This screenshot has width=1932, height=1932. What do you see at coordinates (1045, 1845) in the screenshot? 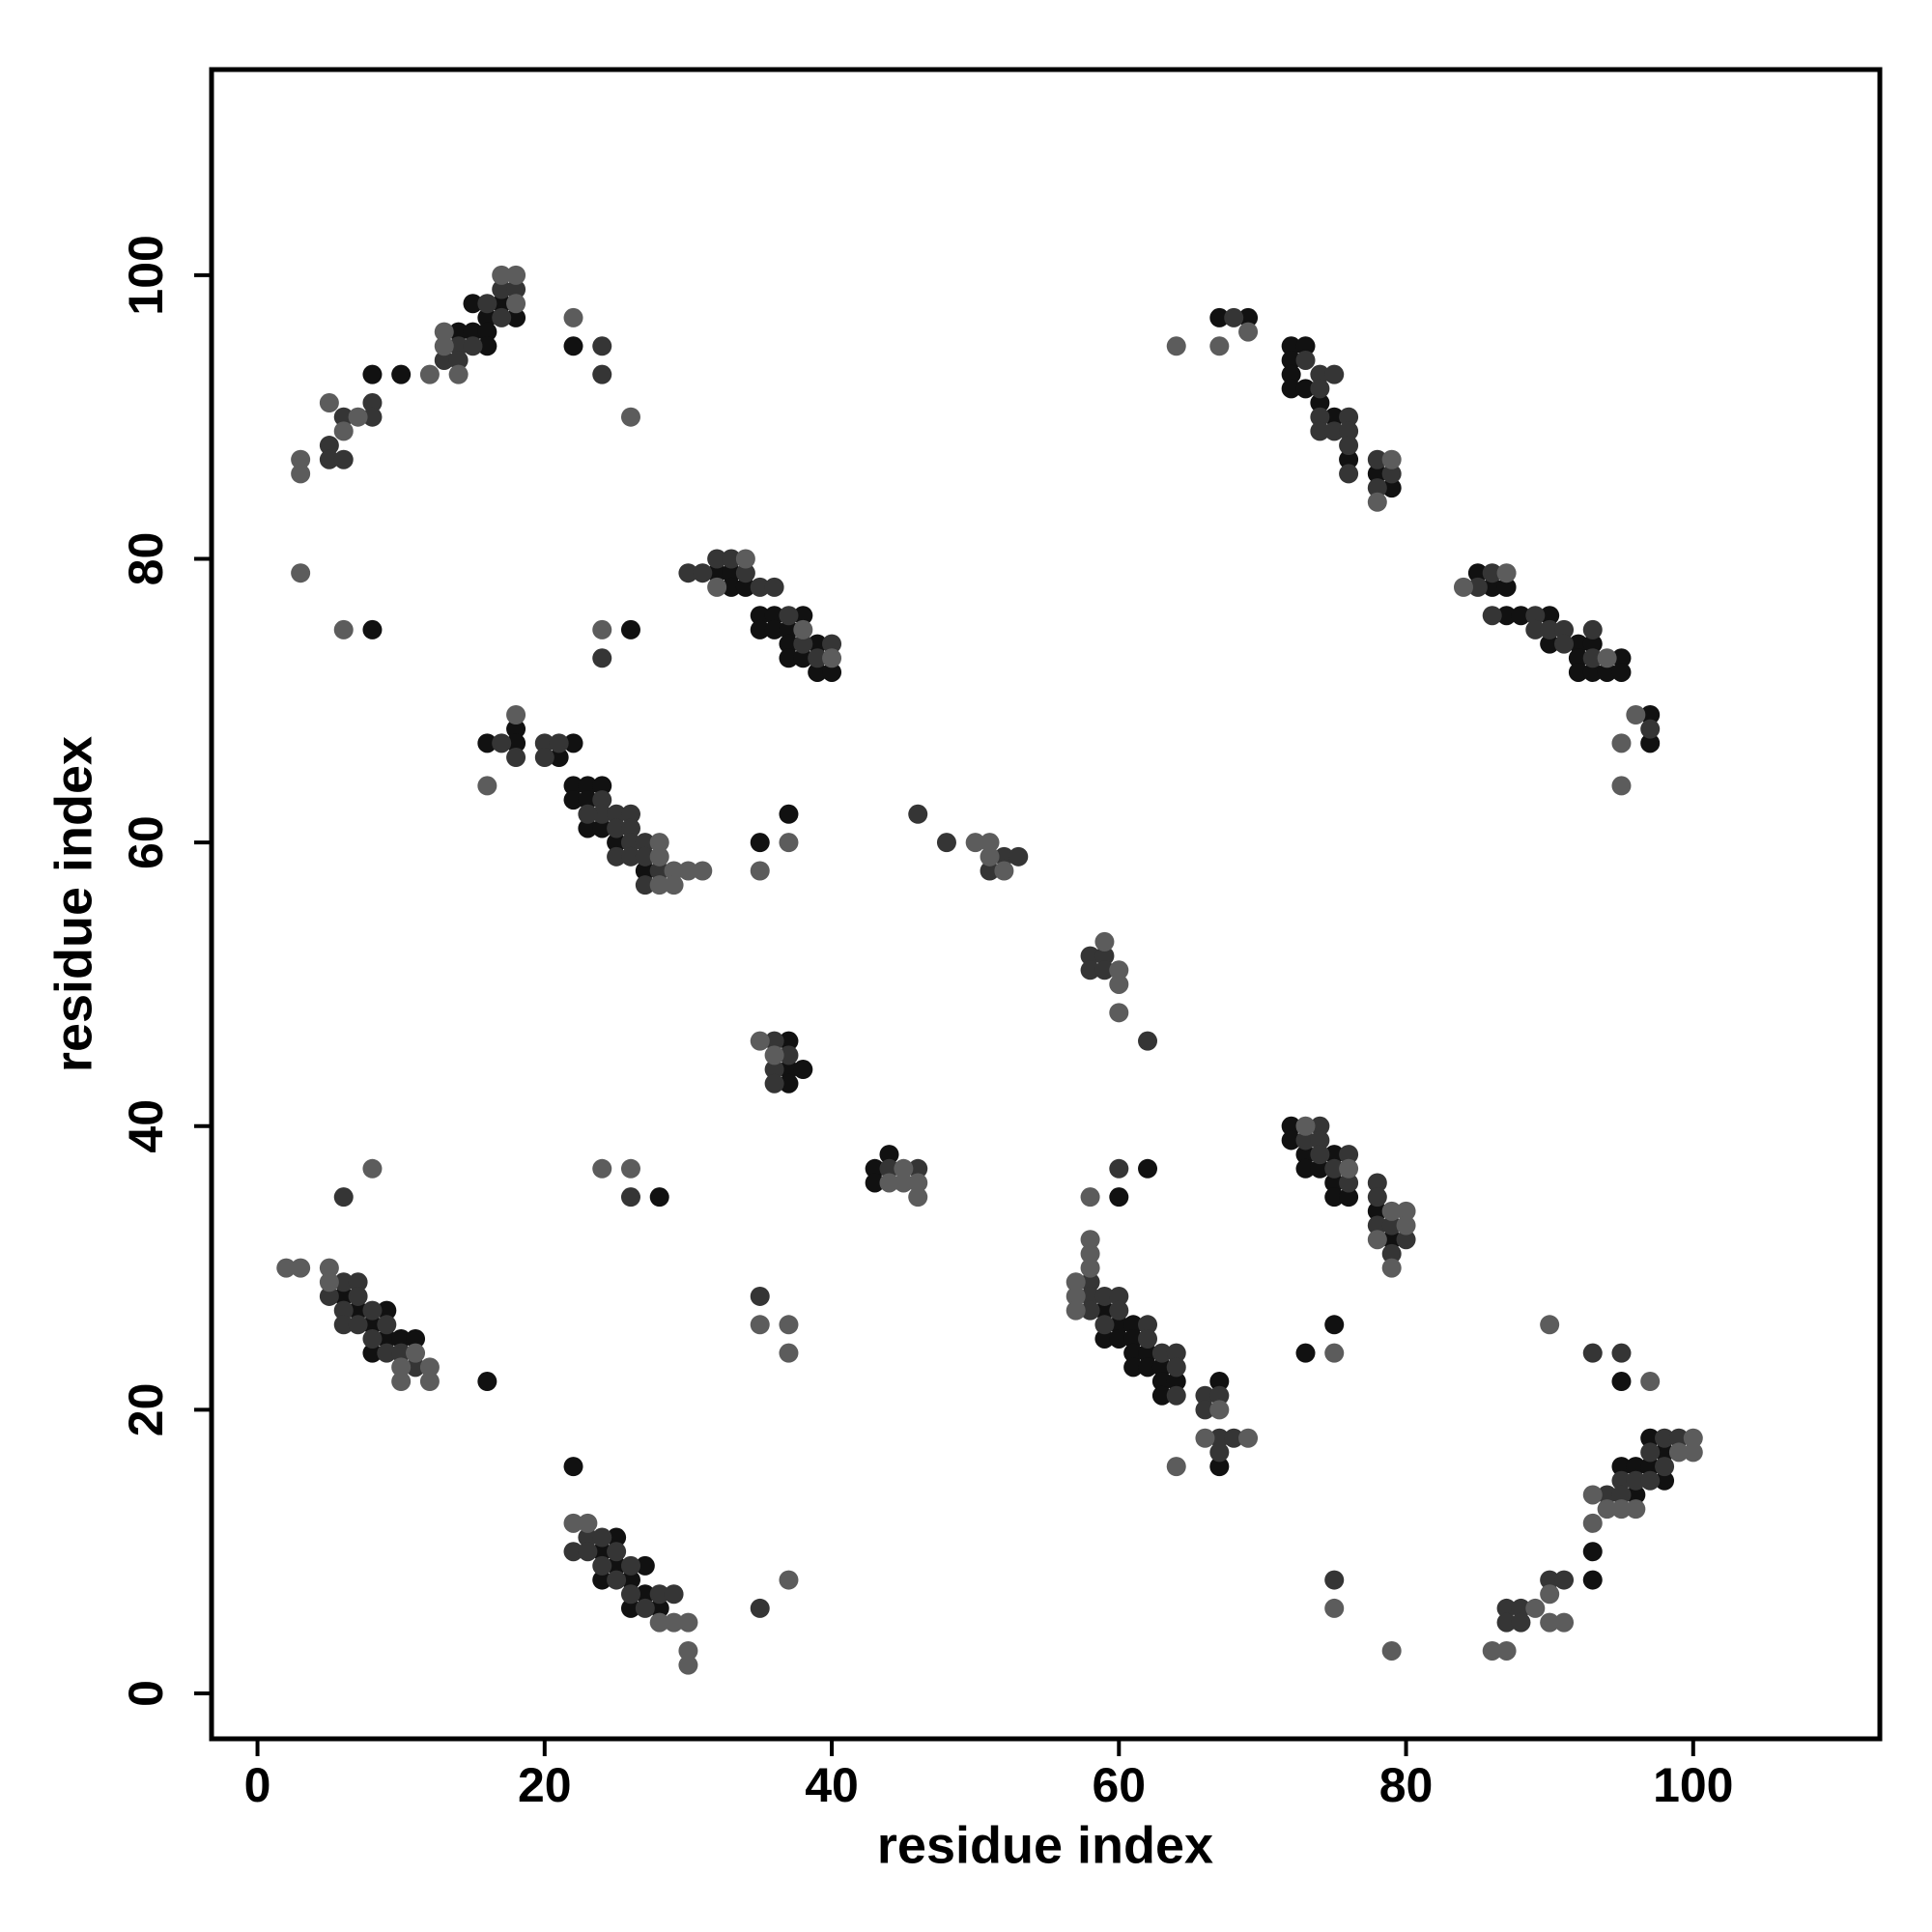
I see `x-axis-label: residue index` at bounding box center [1045, 1845].